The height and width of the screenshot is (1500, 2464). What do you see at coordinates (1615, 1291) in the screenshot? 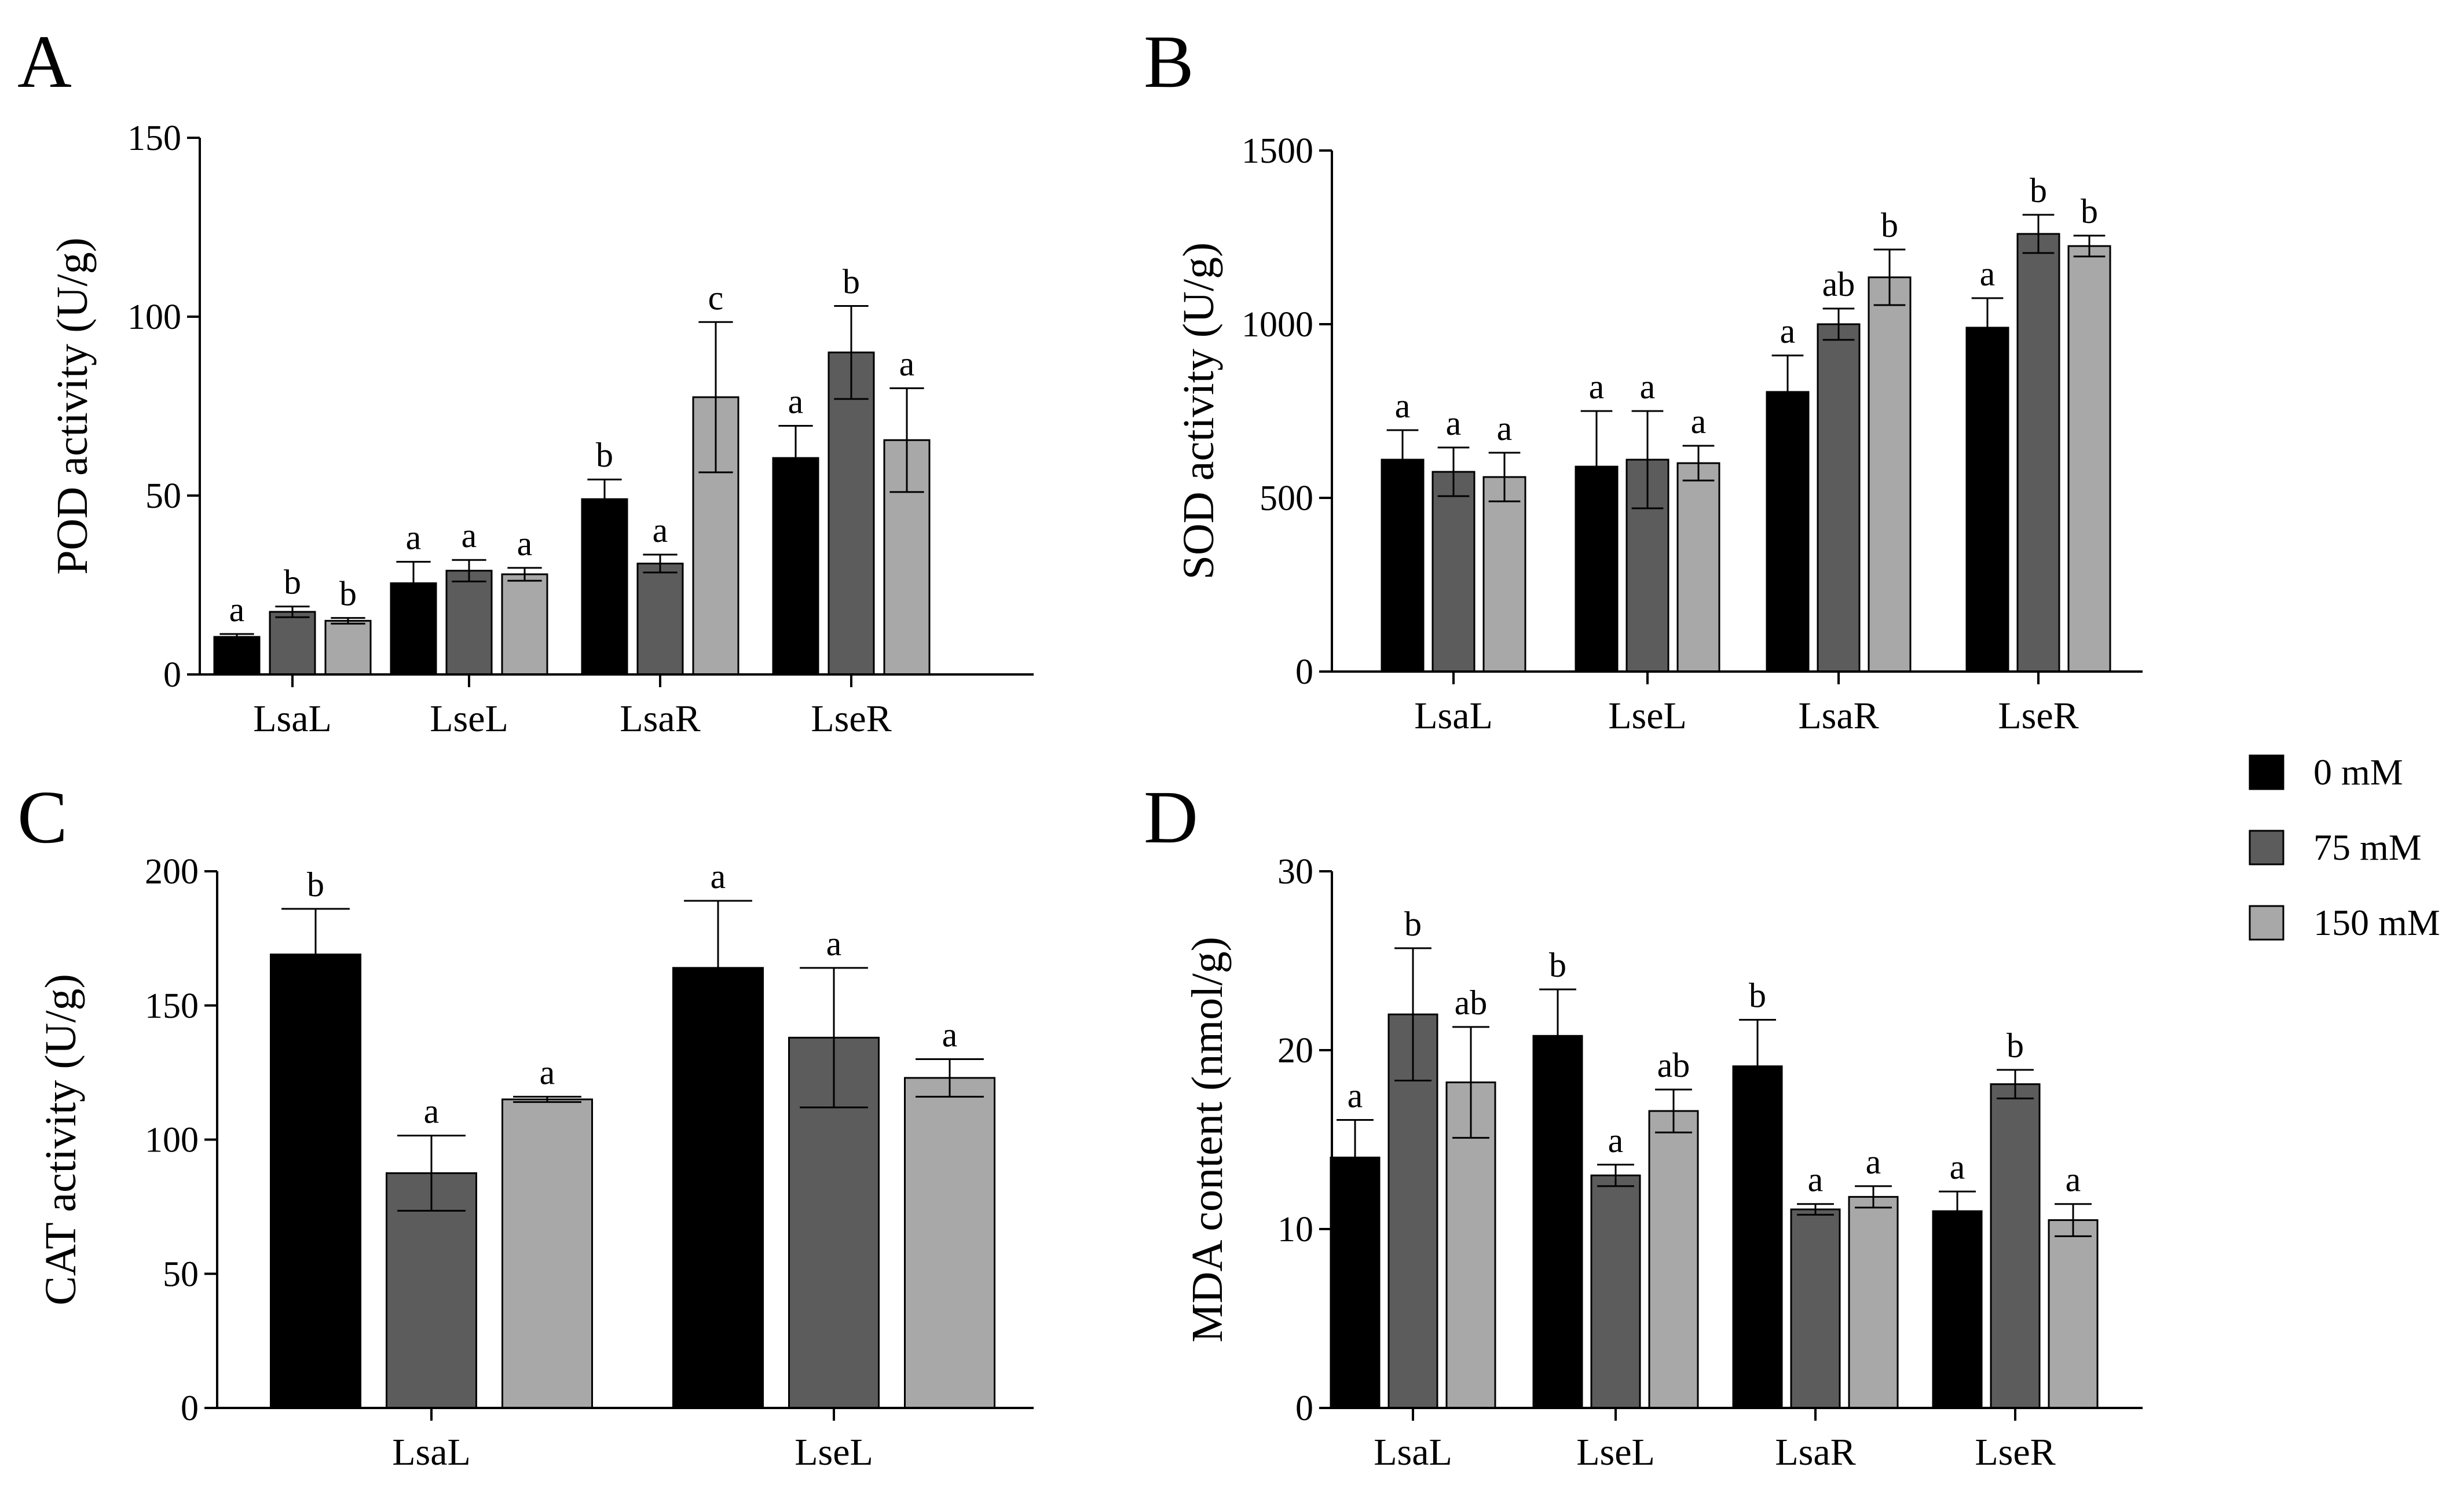
I see `bar-LseL-75mM` at bounding box center [1615, 1291].